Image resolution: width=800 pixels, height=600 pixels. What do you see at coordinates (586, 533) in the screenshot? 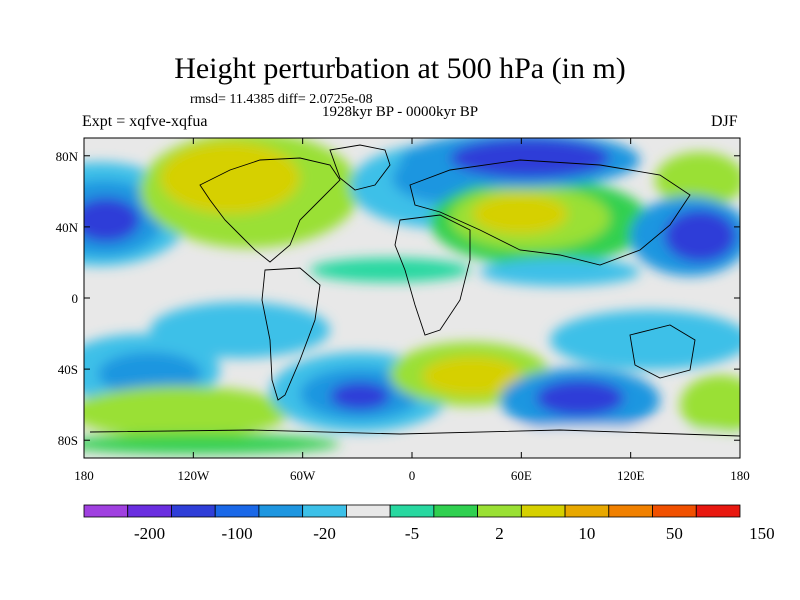
I see `colorbar-label: 10` at bounding box center [586, 533].